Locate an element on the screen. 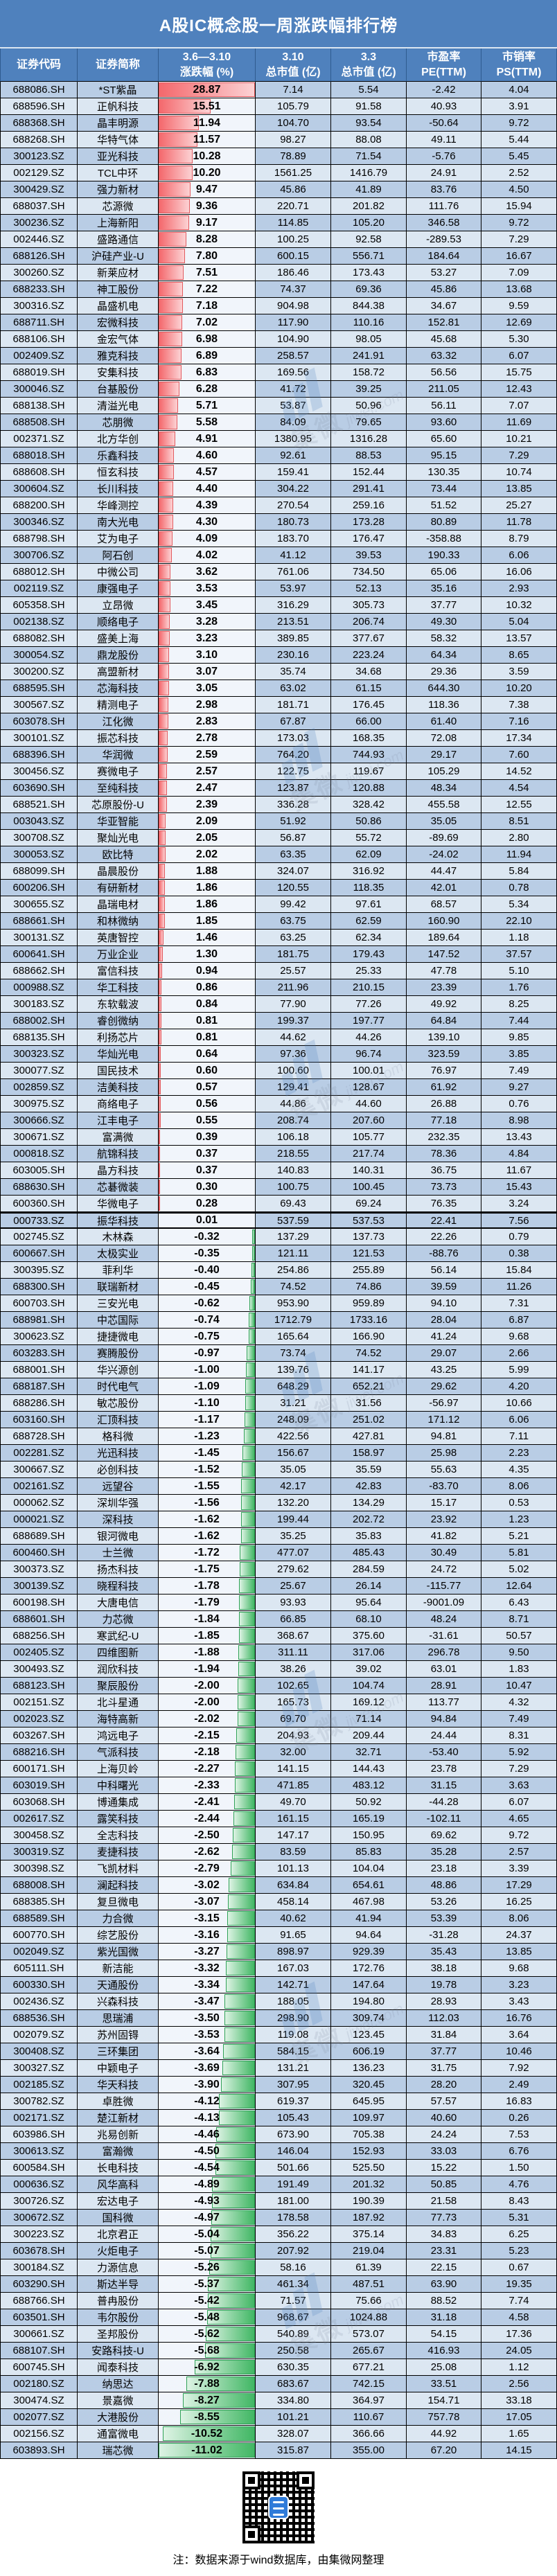  cell-ps: 2.57 is located at coordinates (519, 1852).